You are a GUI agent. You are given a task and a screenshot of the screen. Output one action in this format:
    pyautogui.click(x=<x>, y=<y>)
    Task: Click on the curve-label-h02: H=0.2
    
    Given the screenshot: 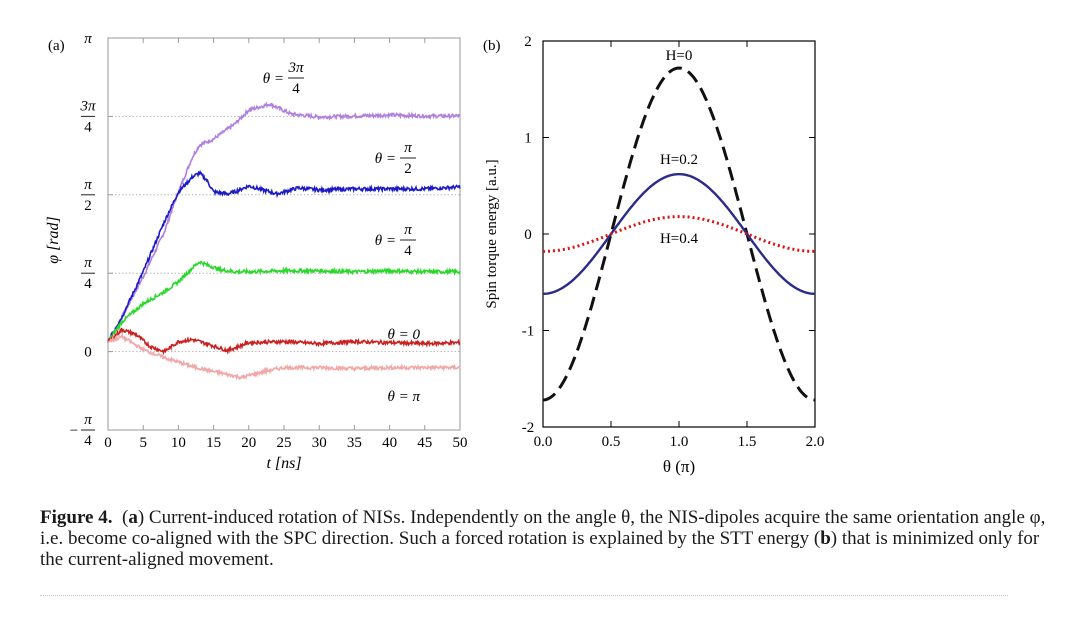 What is the action you would take?
    pyautogui.click(x=679, y=160)
    